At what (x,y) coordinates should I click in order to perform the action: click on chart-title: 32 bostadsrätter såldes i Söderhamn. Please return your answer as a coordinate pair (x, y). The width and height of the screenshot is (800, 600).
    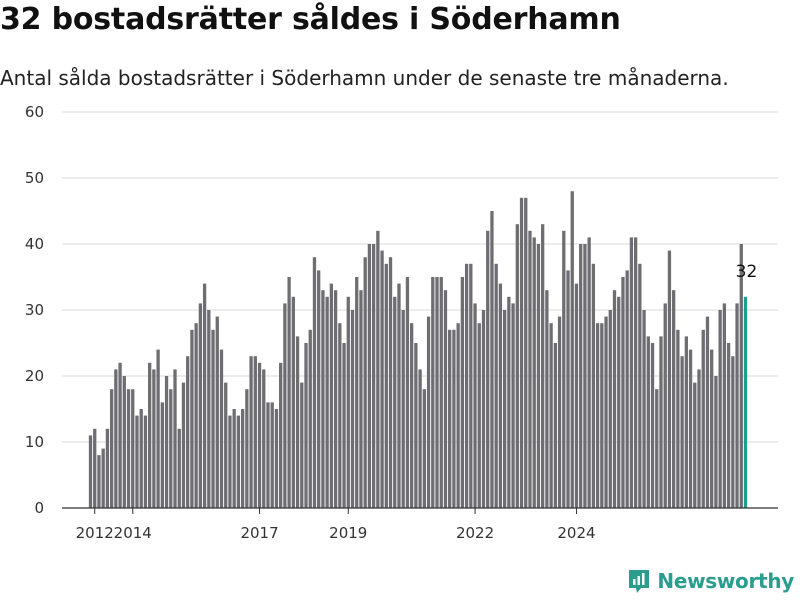
    Looking at the image, I should click on (310, 19).